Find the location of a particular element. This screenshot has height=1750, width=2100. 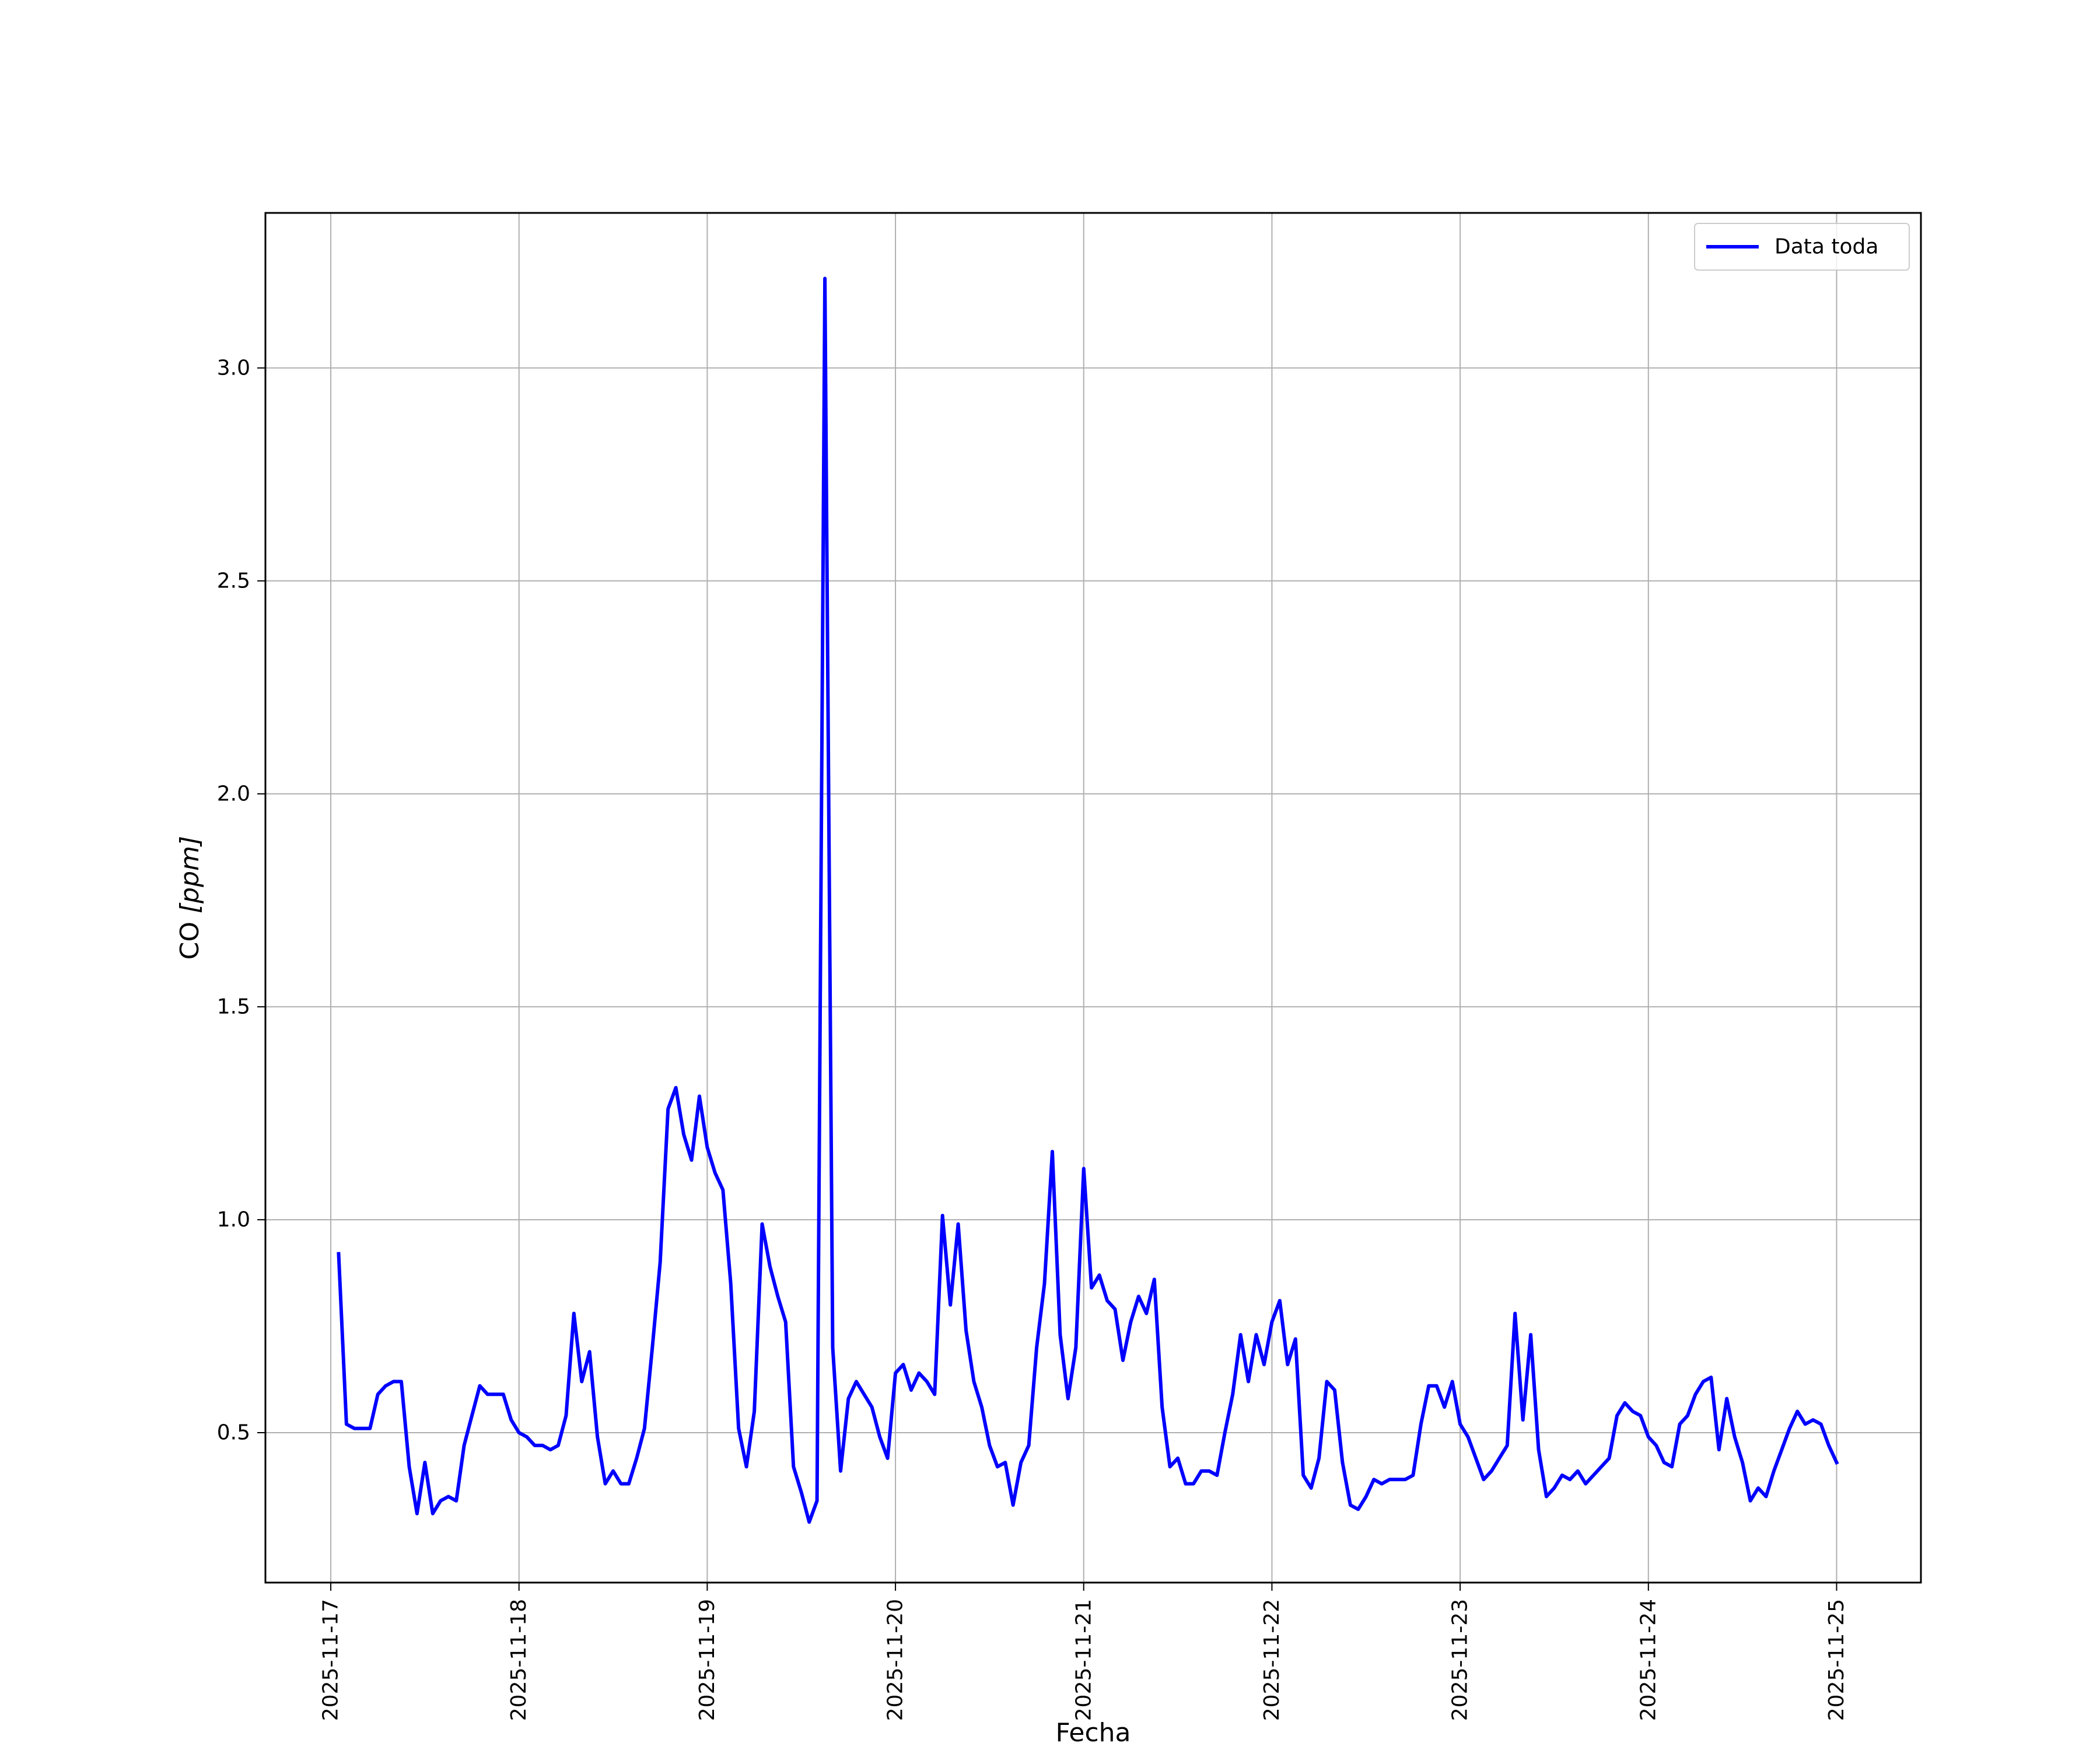

x-tick-label: 2025-11-21 is located at coordinates (1084, 1660).